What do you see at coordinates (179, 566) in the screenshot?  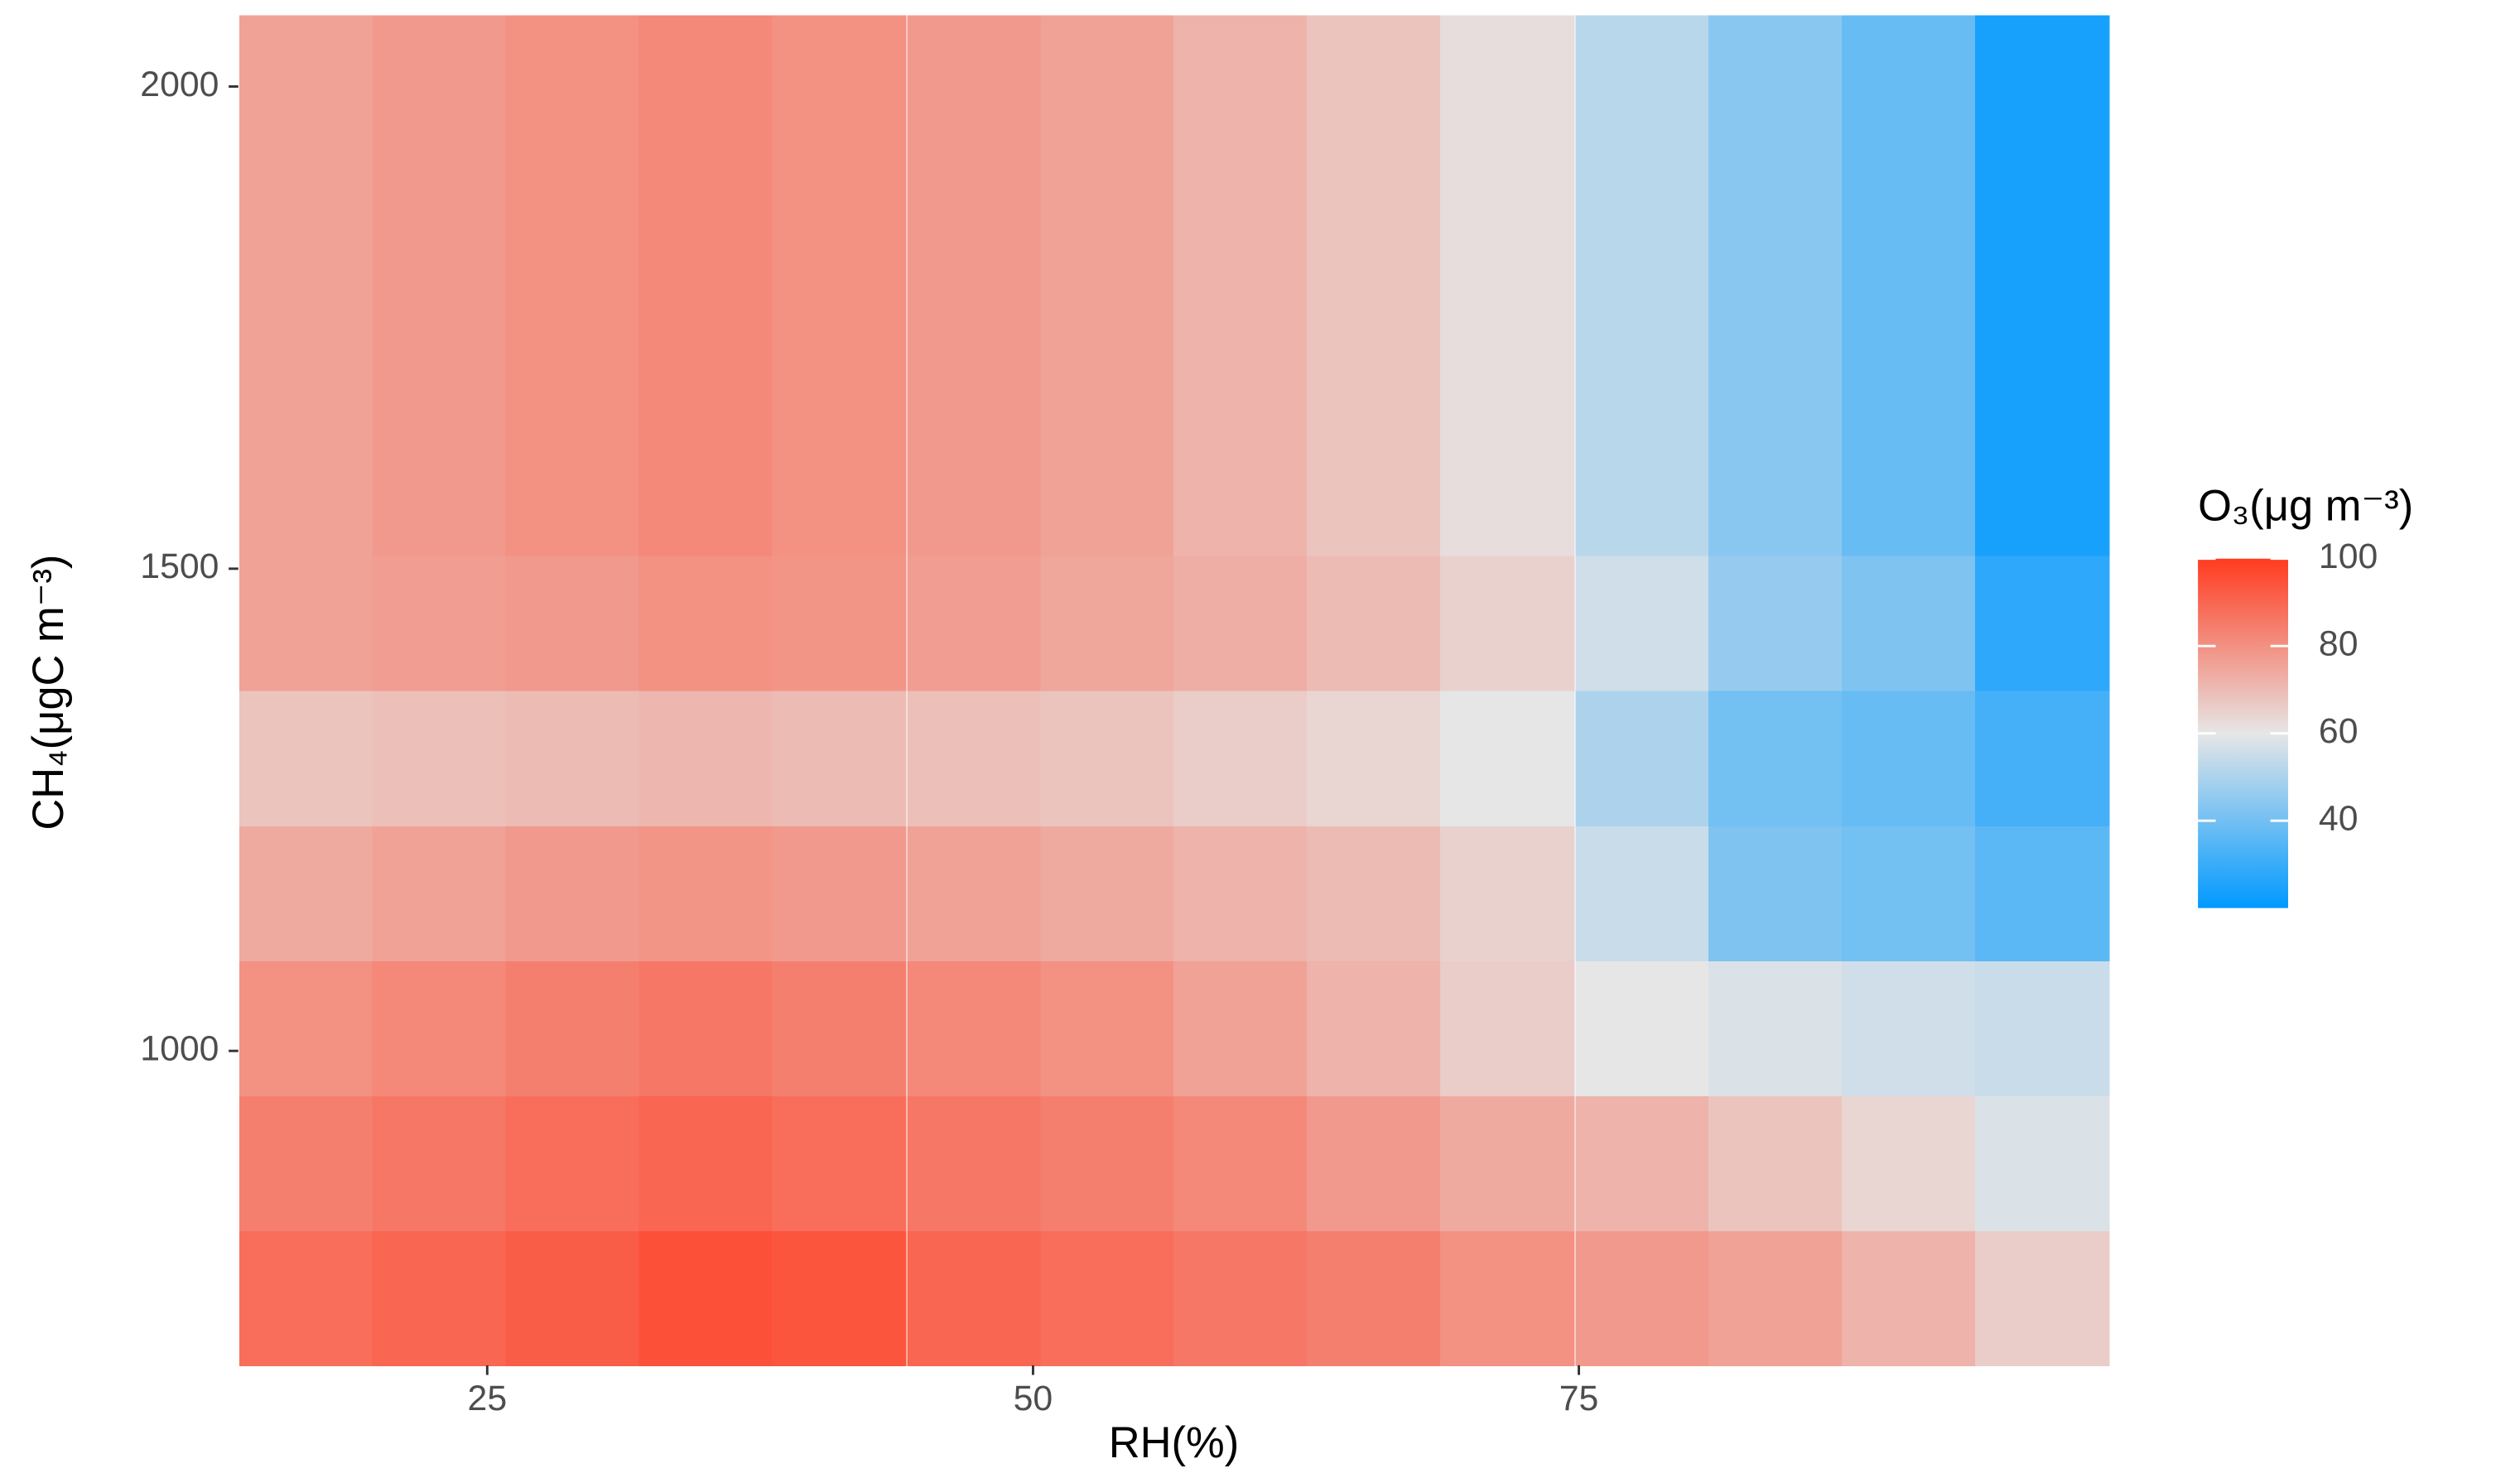 I see `y-tick-label: 1500` at bounding box center [179, 566].